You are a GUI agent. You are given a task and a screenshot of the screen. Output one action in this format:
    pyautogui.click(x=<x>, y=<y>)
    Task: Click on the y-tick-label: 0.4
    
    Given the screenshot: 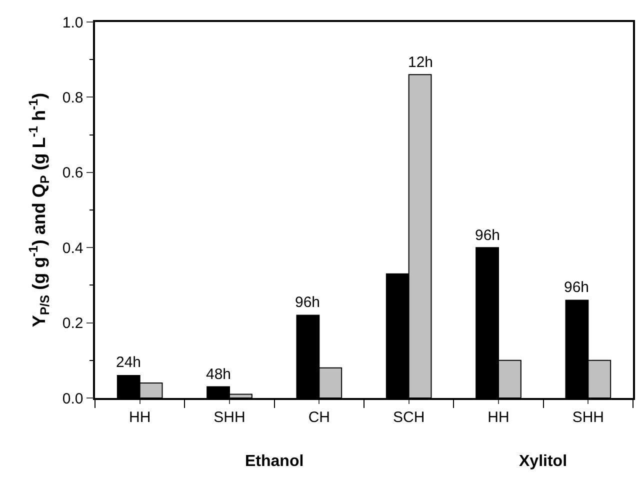 What is the action you would take?
    pyautogui.click(x=73, y=248)
    